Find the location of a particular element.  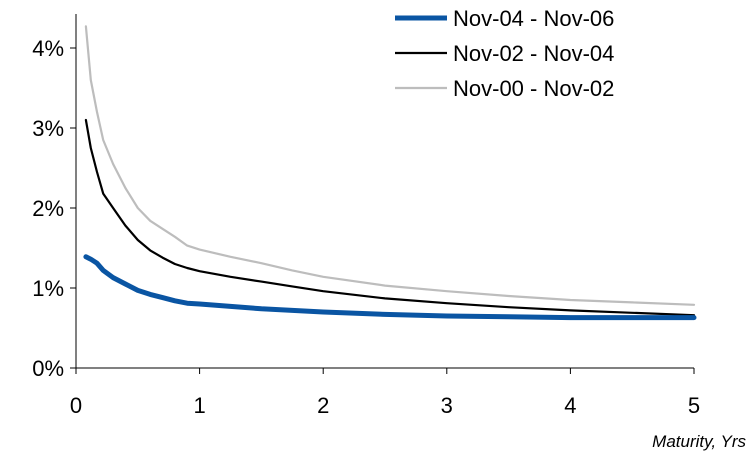

legend-label-1: Nov-04 - Nov-06 is located at coordinates (533, 18).